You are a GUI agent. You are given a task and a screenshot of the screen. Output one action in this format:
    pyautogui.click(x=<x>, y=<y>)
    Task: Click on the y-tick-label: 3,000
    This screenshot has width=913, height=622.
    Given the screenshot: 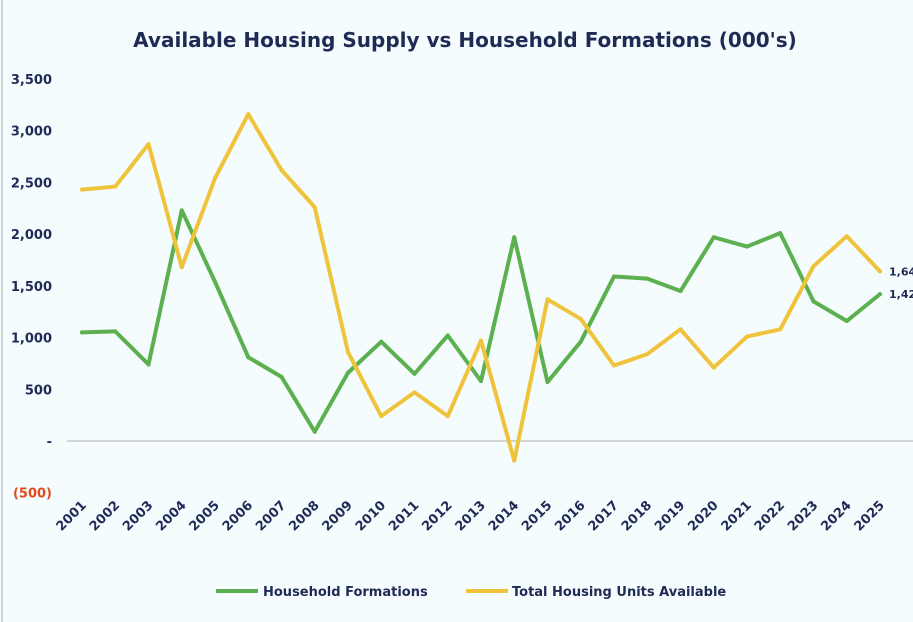 What is the action you would take?
    pyautogui.click(x=31, y=132)
    